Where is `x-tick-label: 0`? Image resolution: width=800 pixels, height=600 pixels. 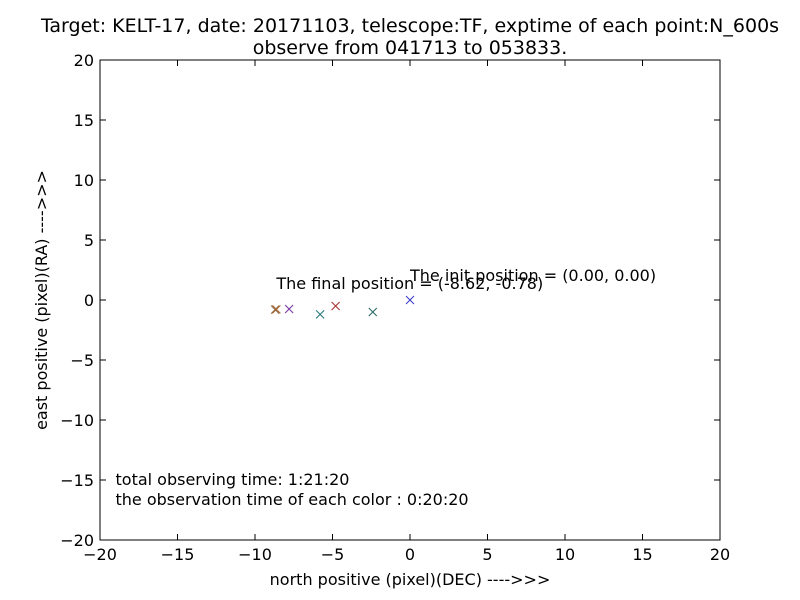
x-tick-label: 0 is located at coordinates (410, 554).